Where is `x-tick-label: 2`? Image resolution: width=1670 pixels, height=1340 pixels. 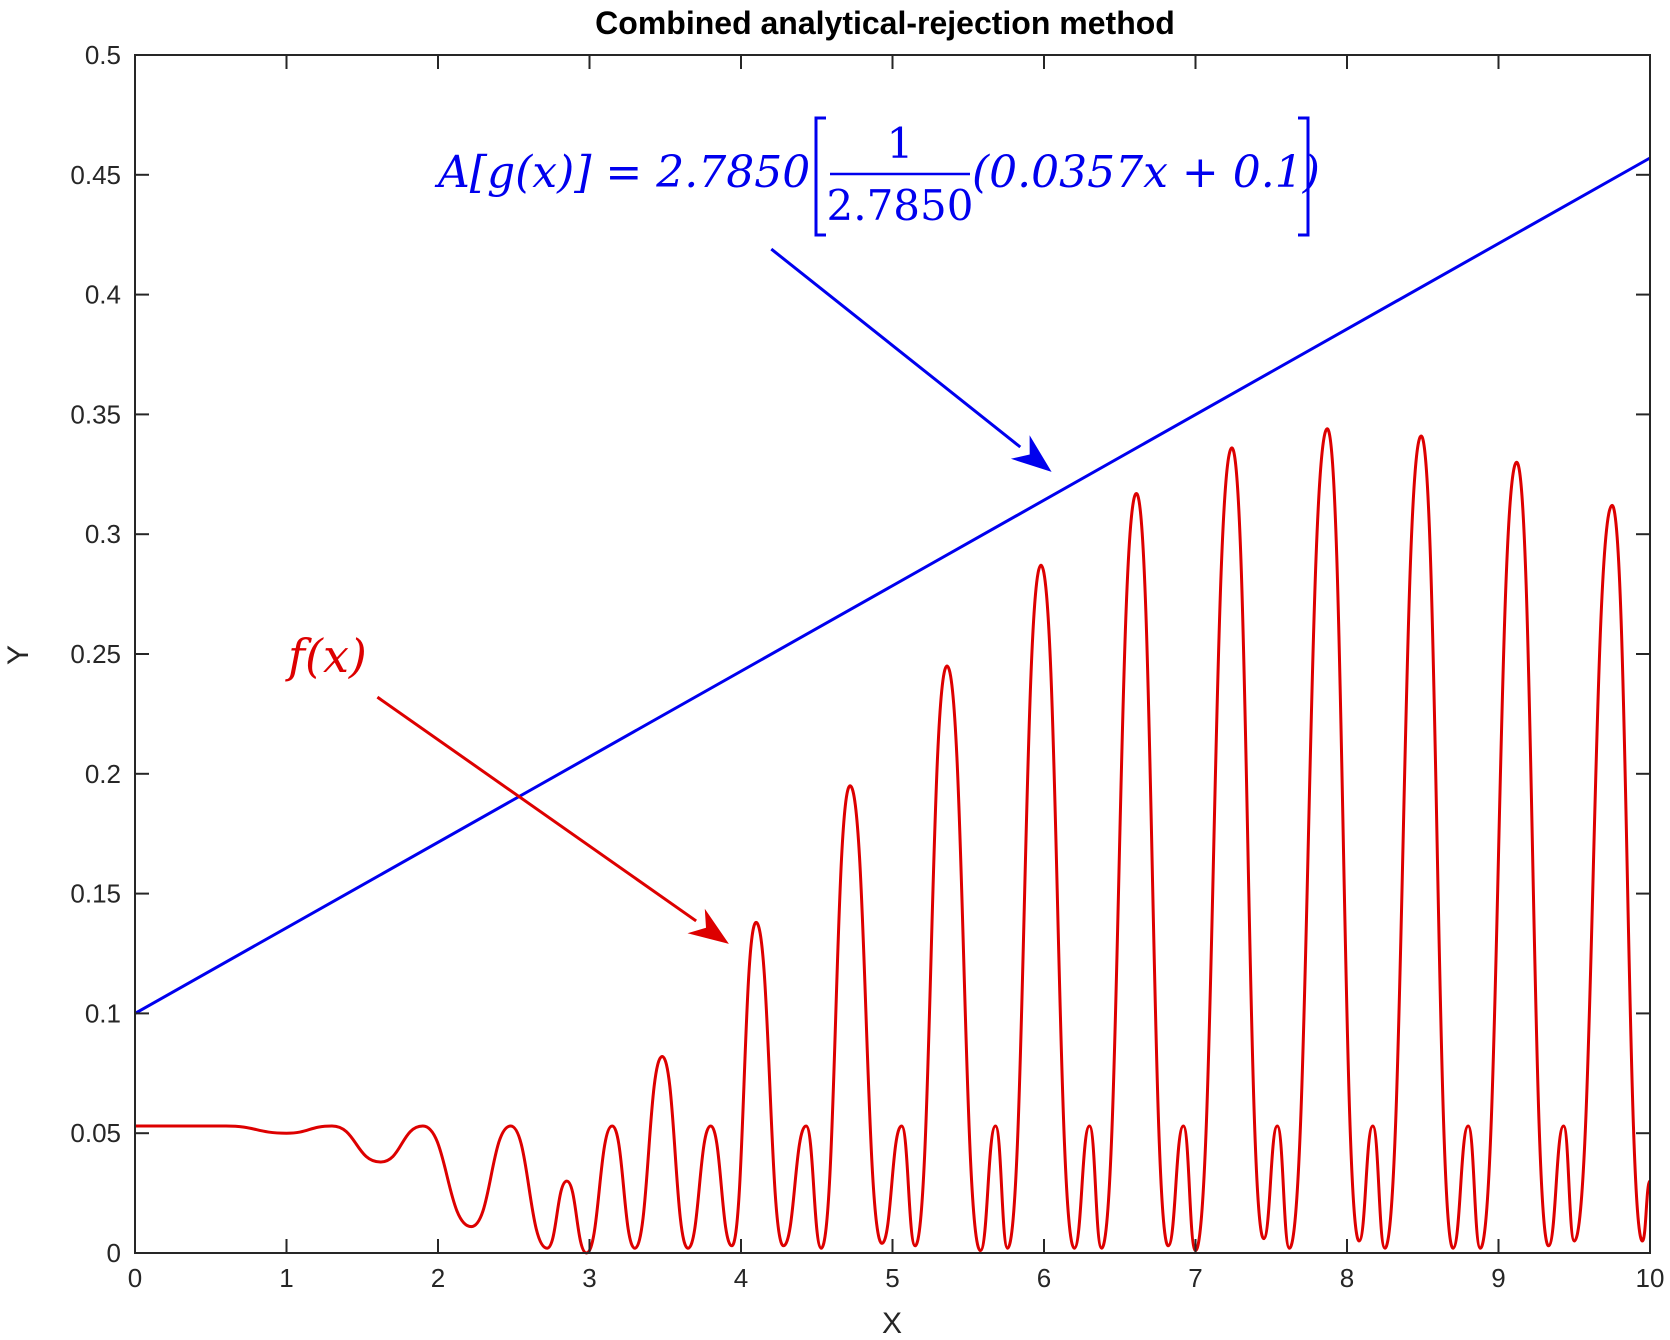
x-tick-label: 2 is located at coordinates (438, 1278).